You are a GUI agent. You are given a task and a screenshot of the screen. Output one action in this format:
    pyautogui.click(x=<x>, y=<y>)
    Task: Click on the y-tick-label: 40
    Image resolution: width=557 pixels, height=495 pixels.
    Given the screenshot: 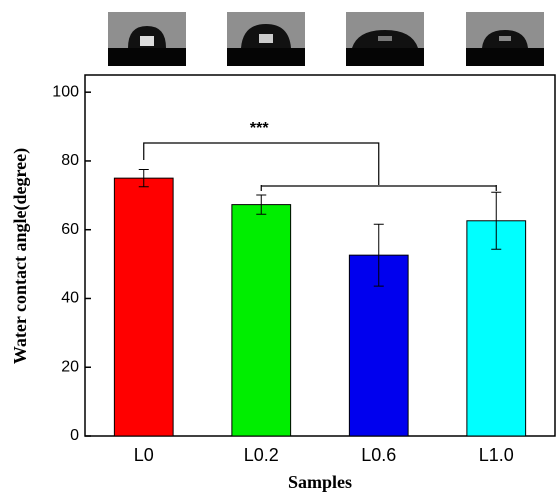 What is the action you would take?
    pyautogui.click(x=70, y=298)
    